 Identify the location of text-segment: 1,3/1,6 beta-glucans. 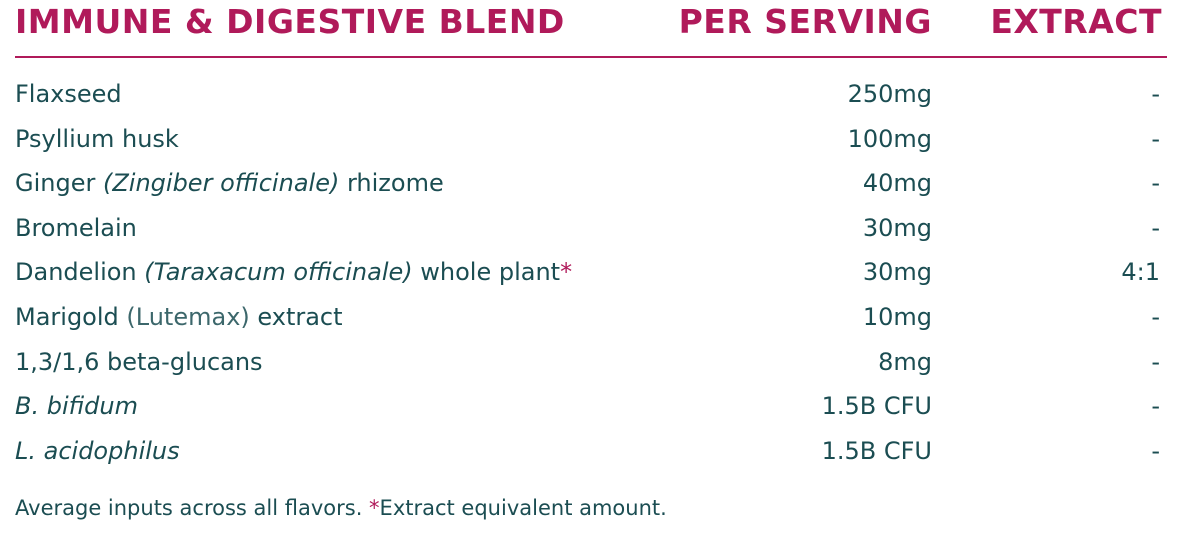
(139, 361).